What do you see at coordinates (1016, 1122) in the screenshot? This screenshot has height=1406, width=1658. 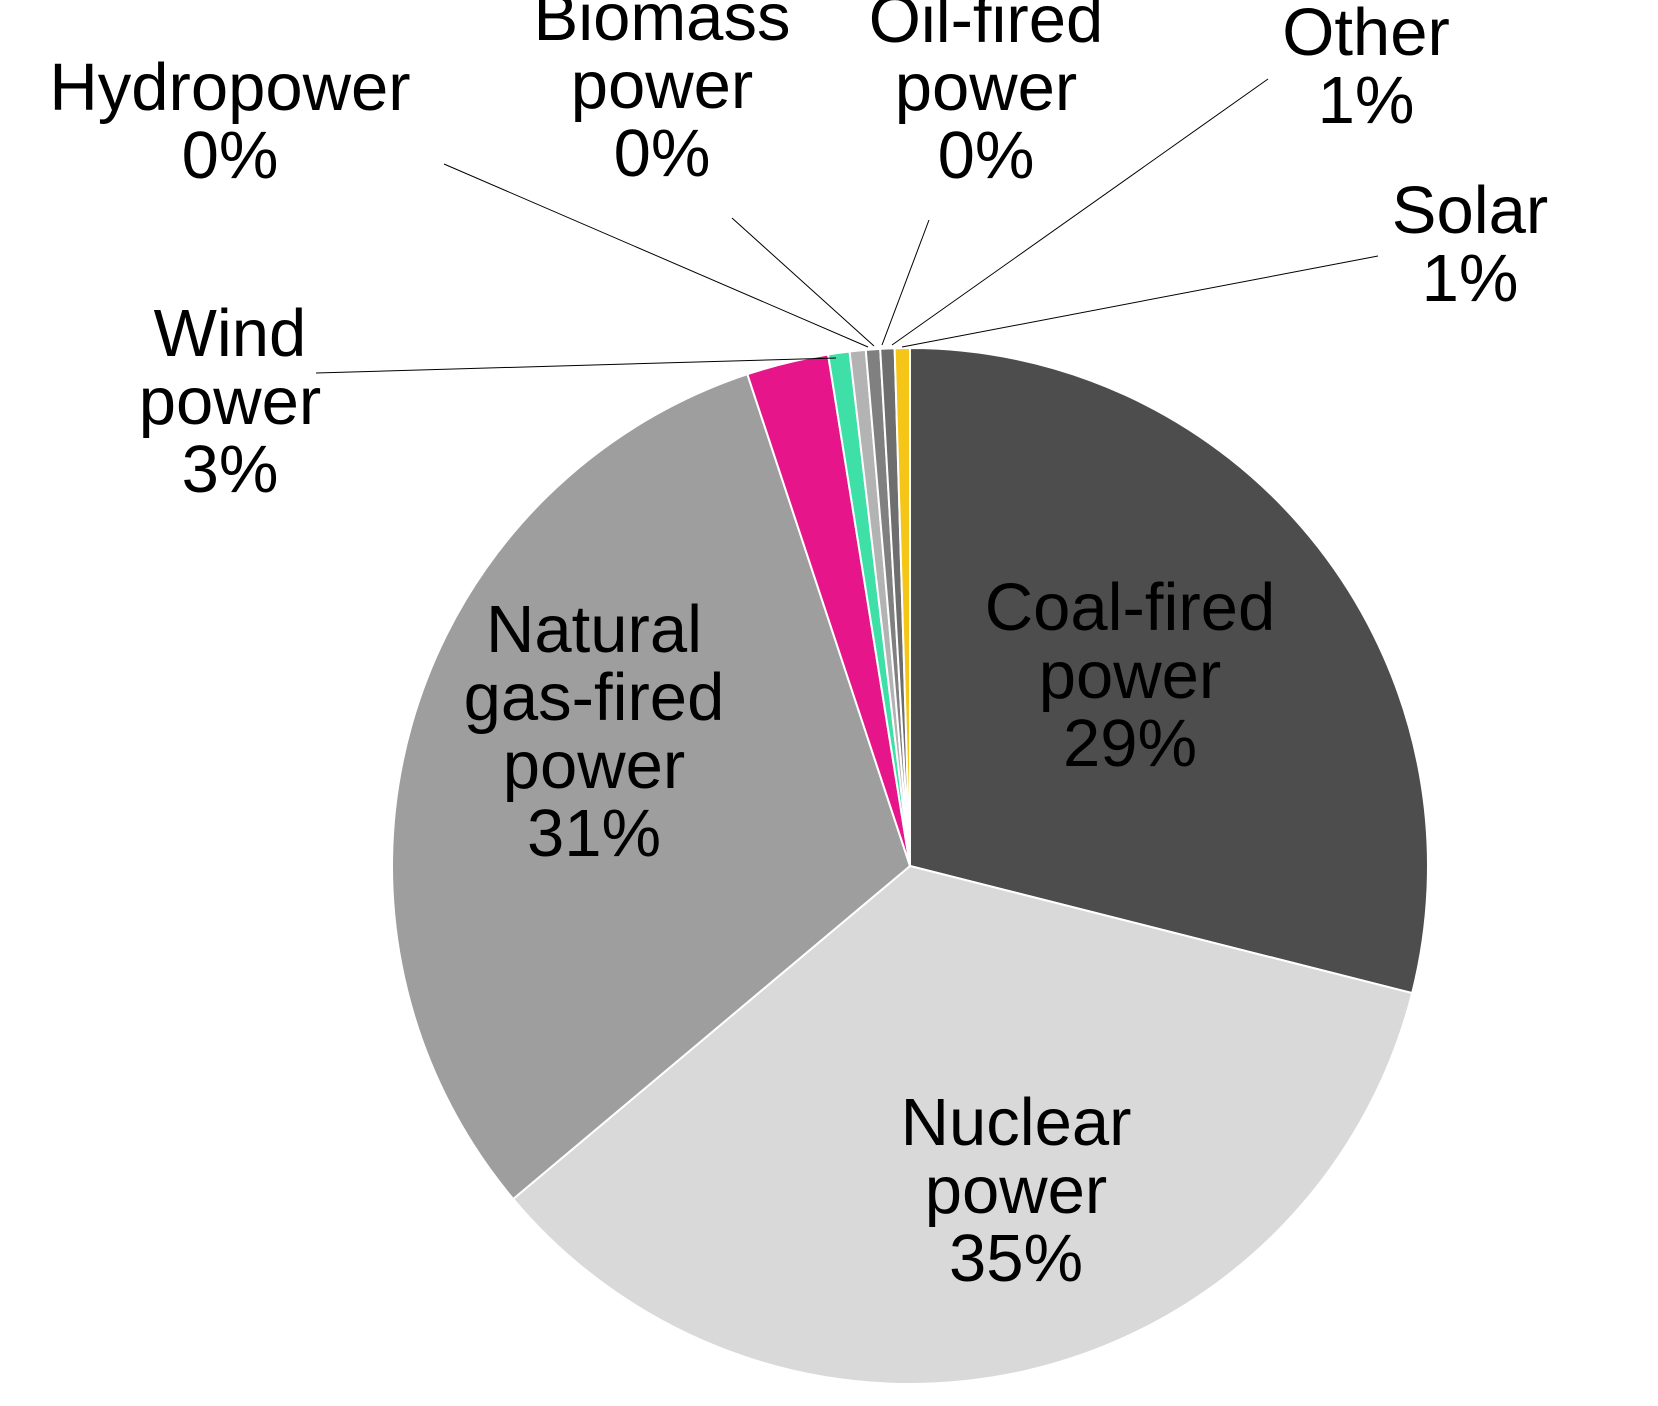 I see `data-label-line: Nuclear` at bounding box center [1016, 1122].